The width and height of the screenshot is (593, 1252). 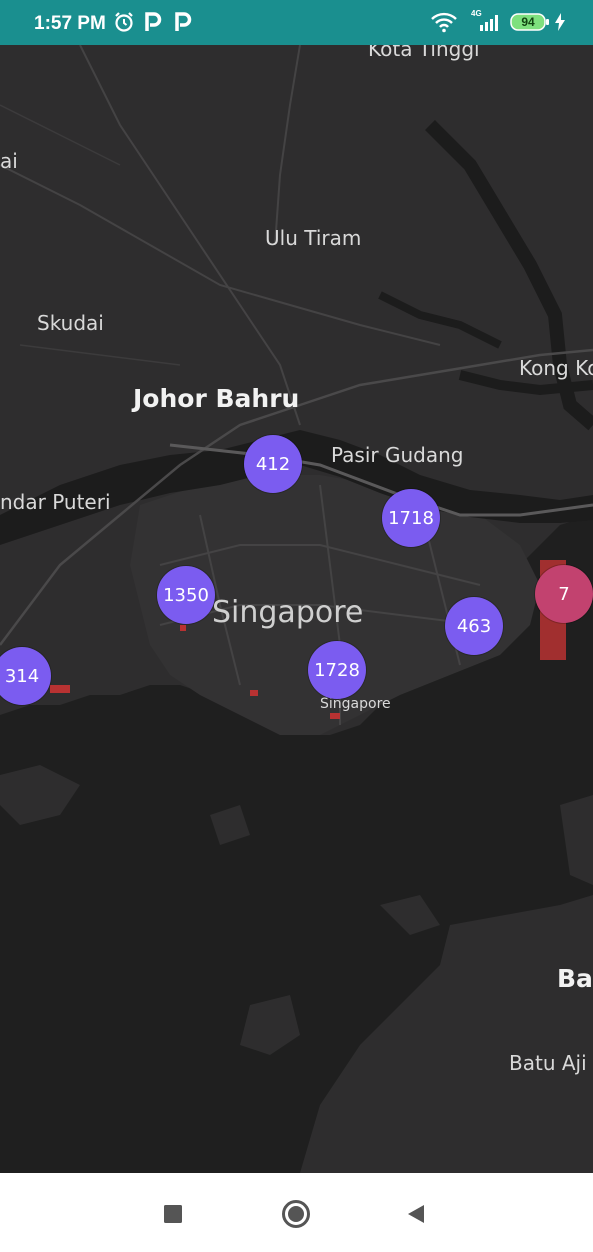 I want to click on place-label-ulu-tiram: Ulu Tiram, so click(x=313, y=238).